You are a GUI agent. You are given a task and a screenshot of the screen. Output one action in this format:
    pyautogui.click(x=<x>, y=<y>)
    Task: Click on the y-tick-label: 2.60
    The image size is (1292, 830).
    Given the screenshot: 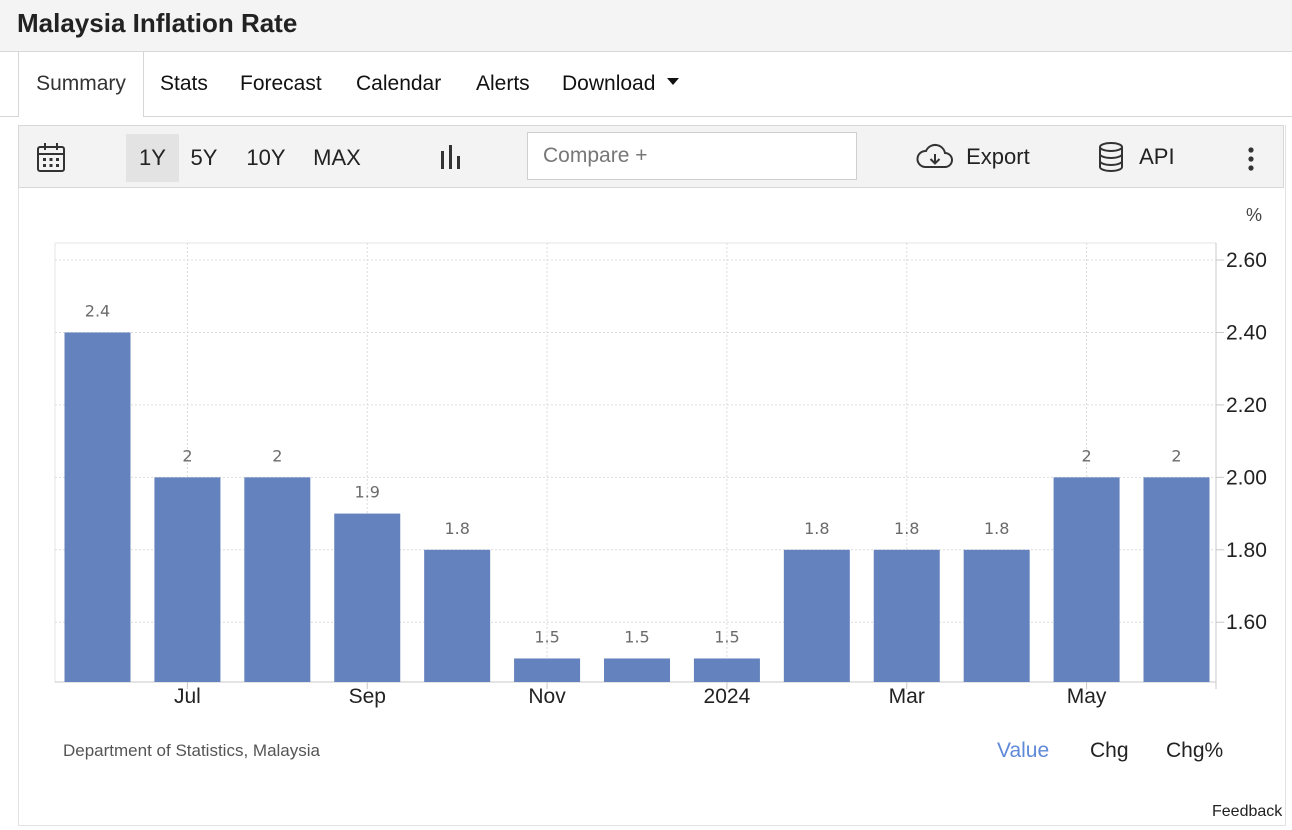 What is the action you would take?
    pyautogui.click(x=1246, y=260)
    